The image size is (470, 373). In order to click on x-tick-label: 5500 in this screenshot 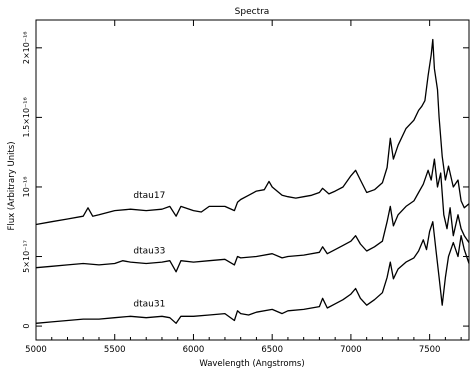, I will do `click(115, 350)`.